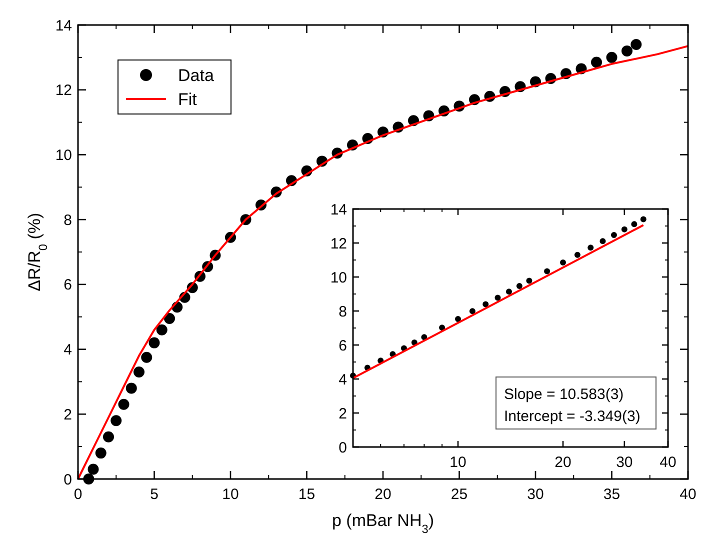 Image resolution: width=701 pixels, height=545 pixels. What do you see at coordinates (564, 394) in the screenshot?
I see `annotation: Slope = 10.583(3)` at bounding box center [564, 394].